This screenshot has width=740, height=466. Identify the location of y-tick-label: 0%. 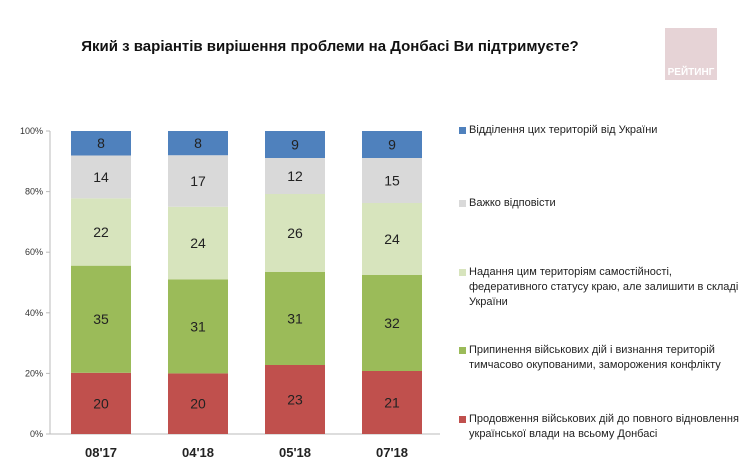
(36, 434).